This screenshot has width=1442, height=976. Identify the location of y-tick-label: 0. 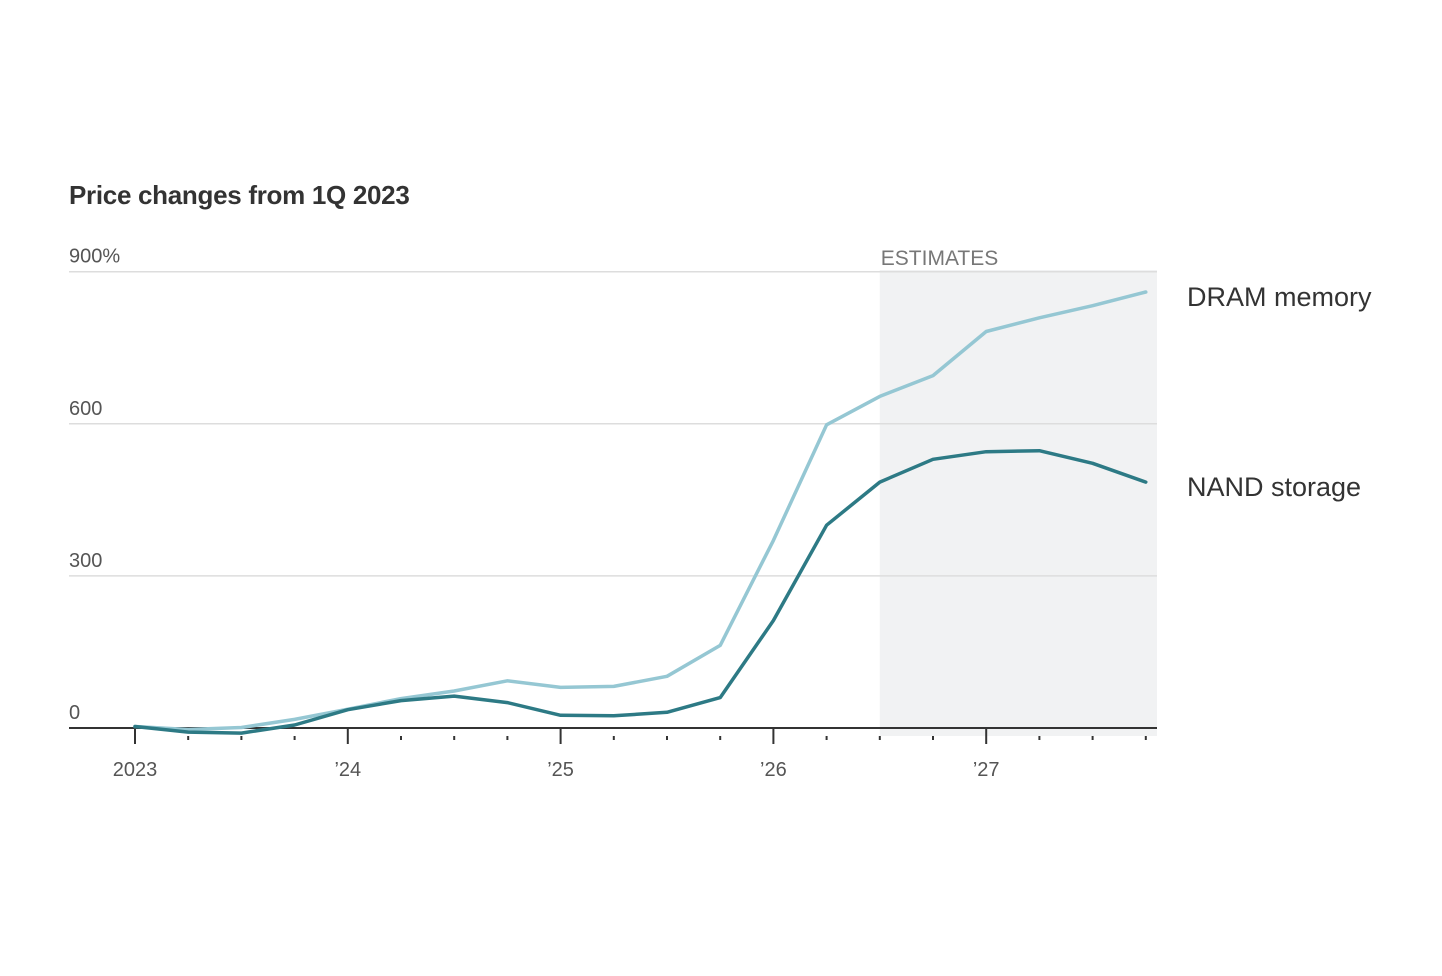
(74, 713).